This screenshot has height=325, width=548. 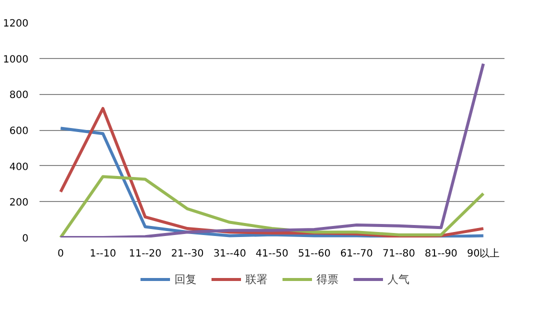 What do you see at coordinates (441, 254) in the screenshot?
I see `x-tick-label: 81--90` at bounding box center [441, 254].